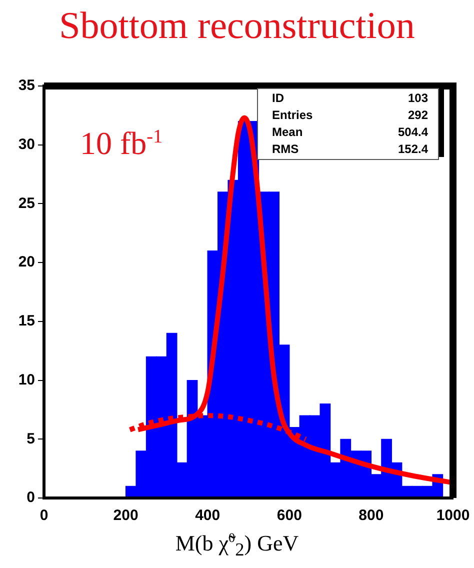 Image resolution: width=474 pixels, height=568 pixels. I want to click on y-tick-label: 20, so click(26, 262).